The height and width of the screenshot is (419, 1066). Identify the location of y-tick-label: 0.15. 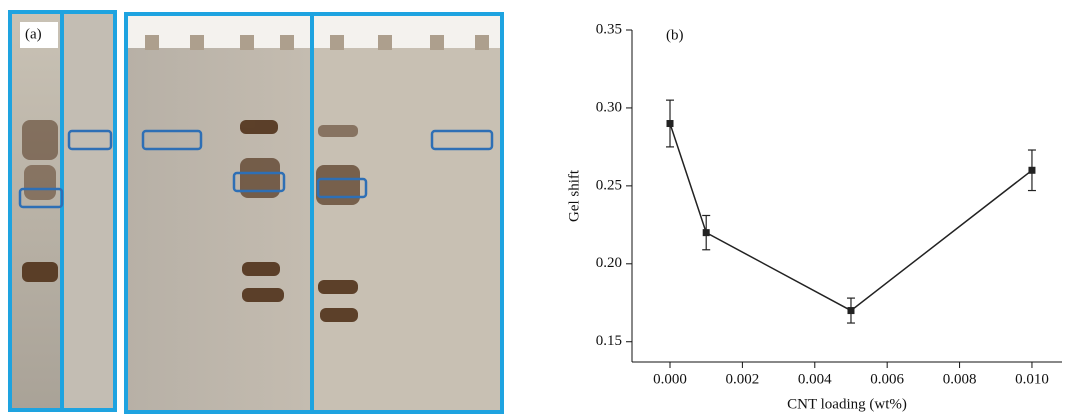
(609, 341).